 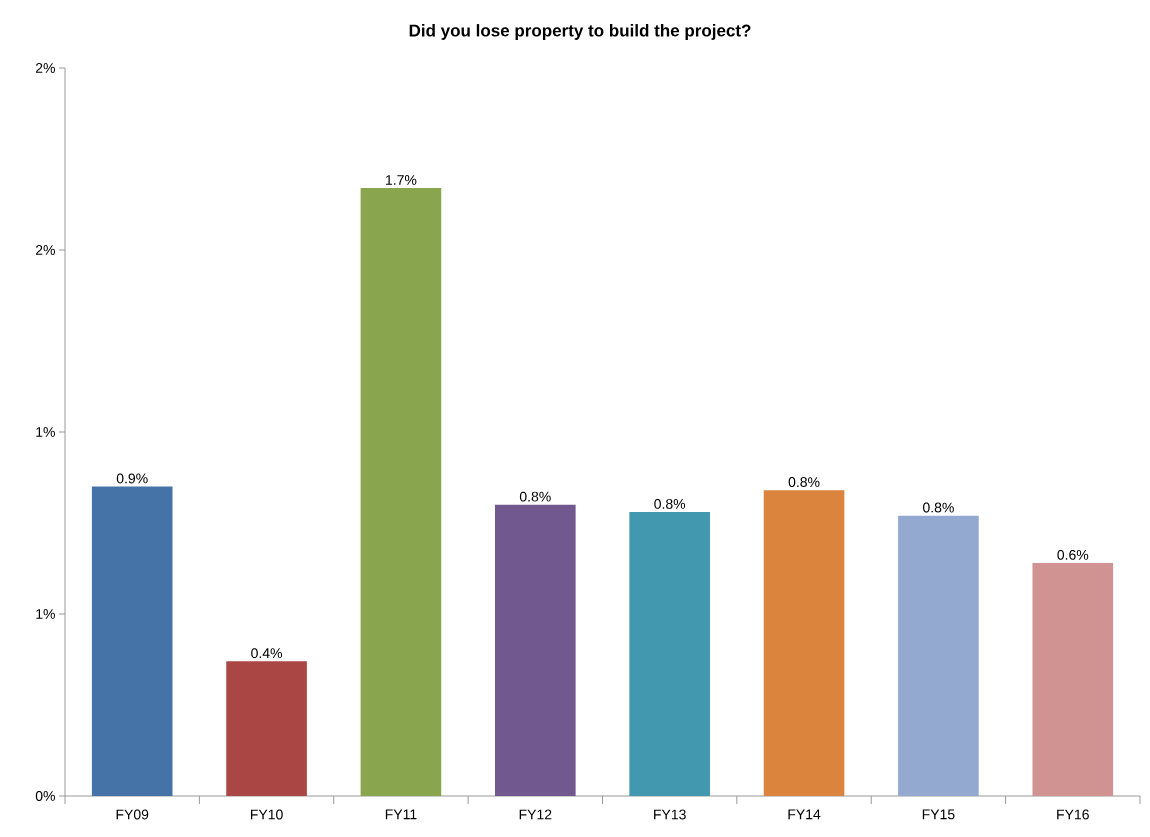 I want to click on data-label: 1.7%, so click(x=401, y=180).